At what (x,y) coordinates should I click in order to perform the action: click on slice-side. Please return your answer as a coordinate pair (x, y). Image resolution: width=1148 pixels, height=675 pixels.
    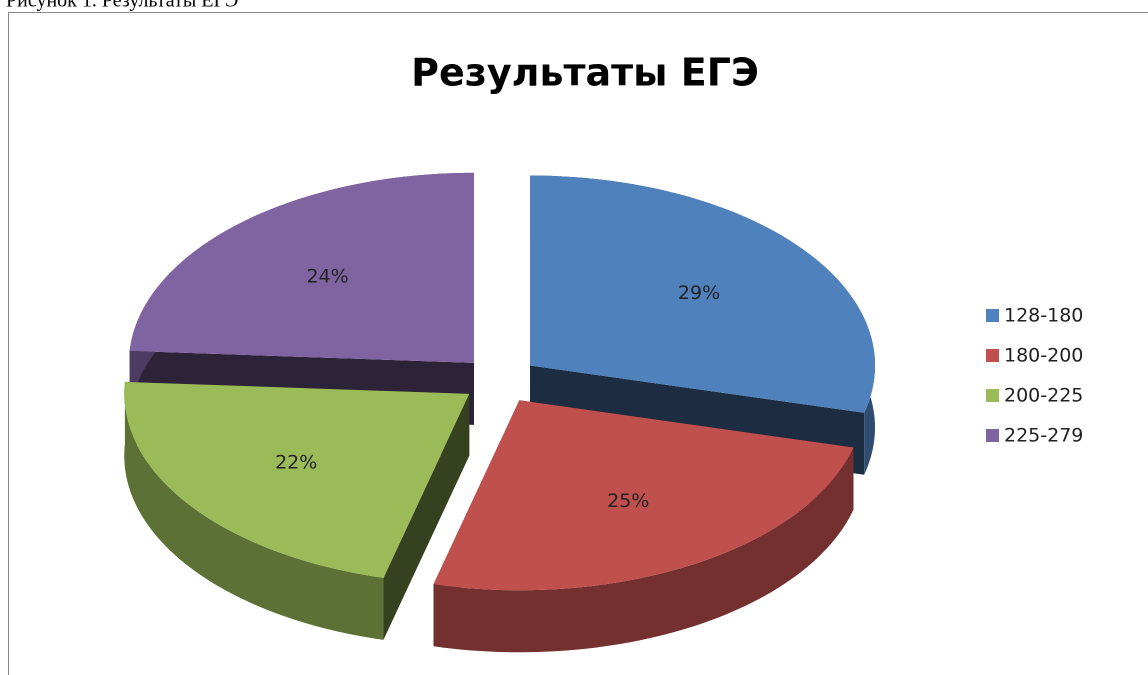
    Looking at the image, I should click on (426, 516).